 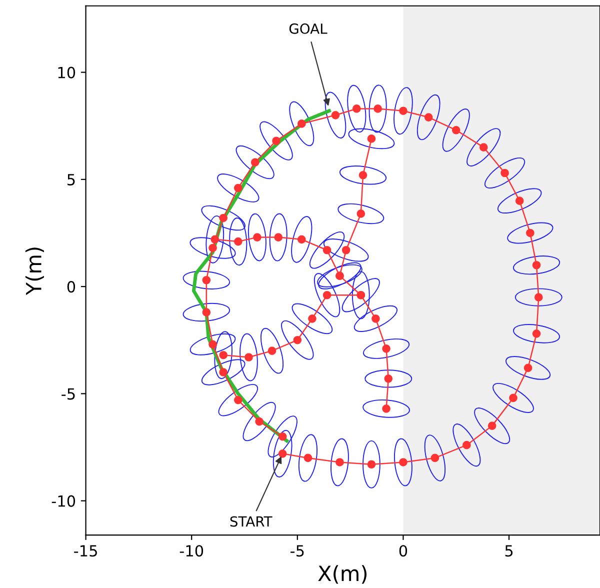 I want to click on x-tick-label: 0, so click(x=403, y=551).